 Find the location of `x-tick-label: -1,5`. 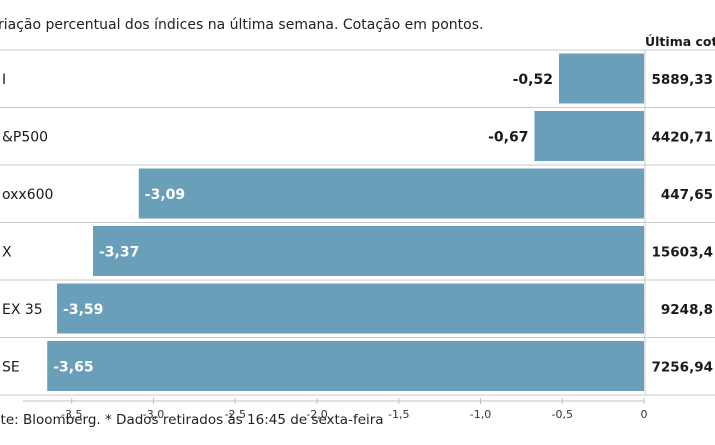

x-tick-label: -1,5 is located at coordinates (398, 414).